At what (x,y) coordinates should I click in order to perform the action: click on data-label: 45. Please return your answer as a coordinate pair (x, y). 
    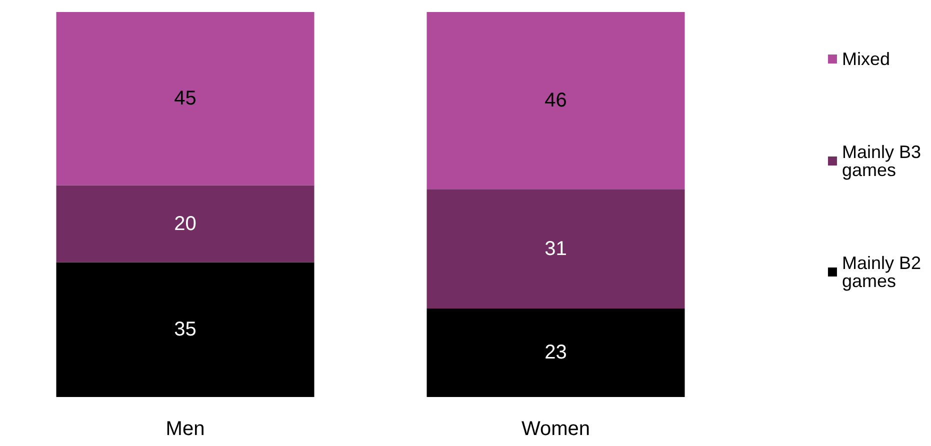
    Looking at the image, I should click on (185, 99).